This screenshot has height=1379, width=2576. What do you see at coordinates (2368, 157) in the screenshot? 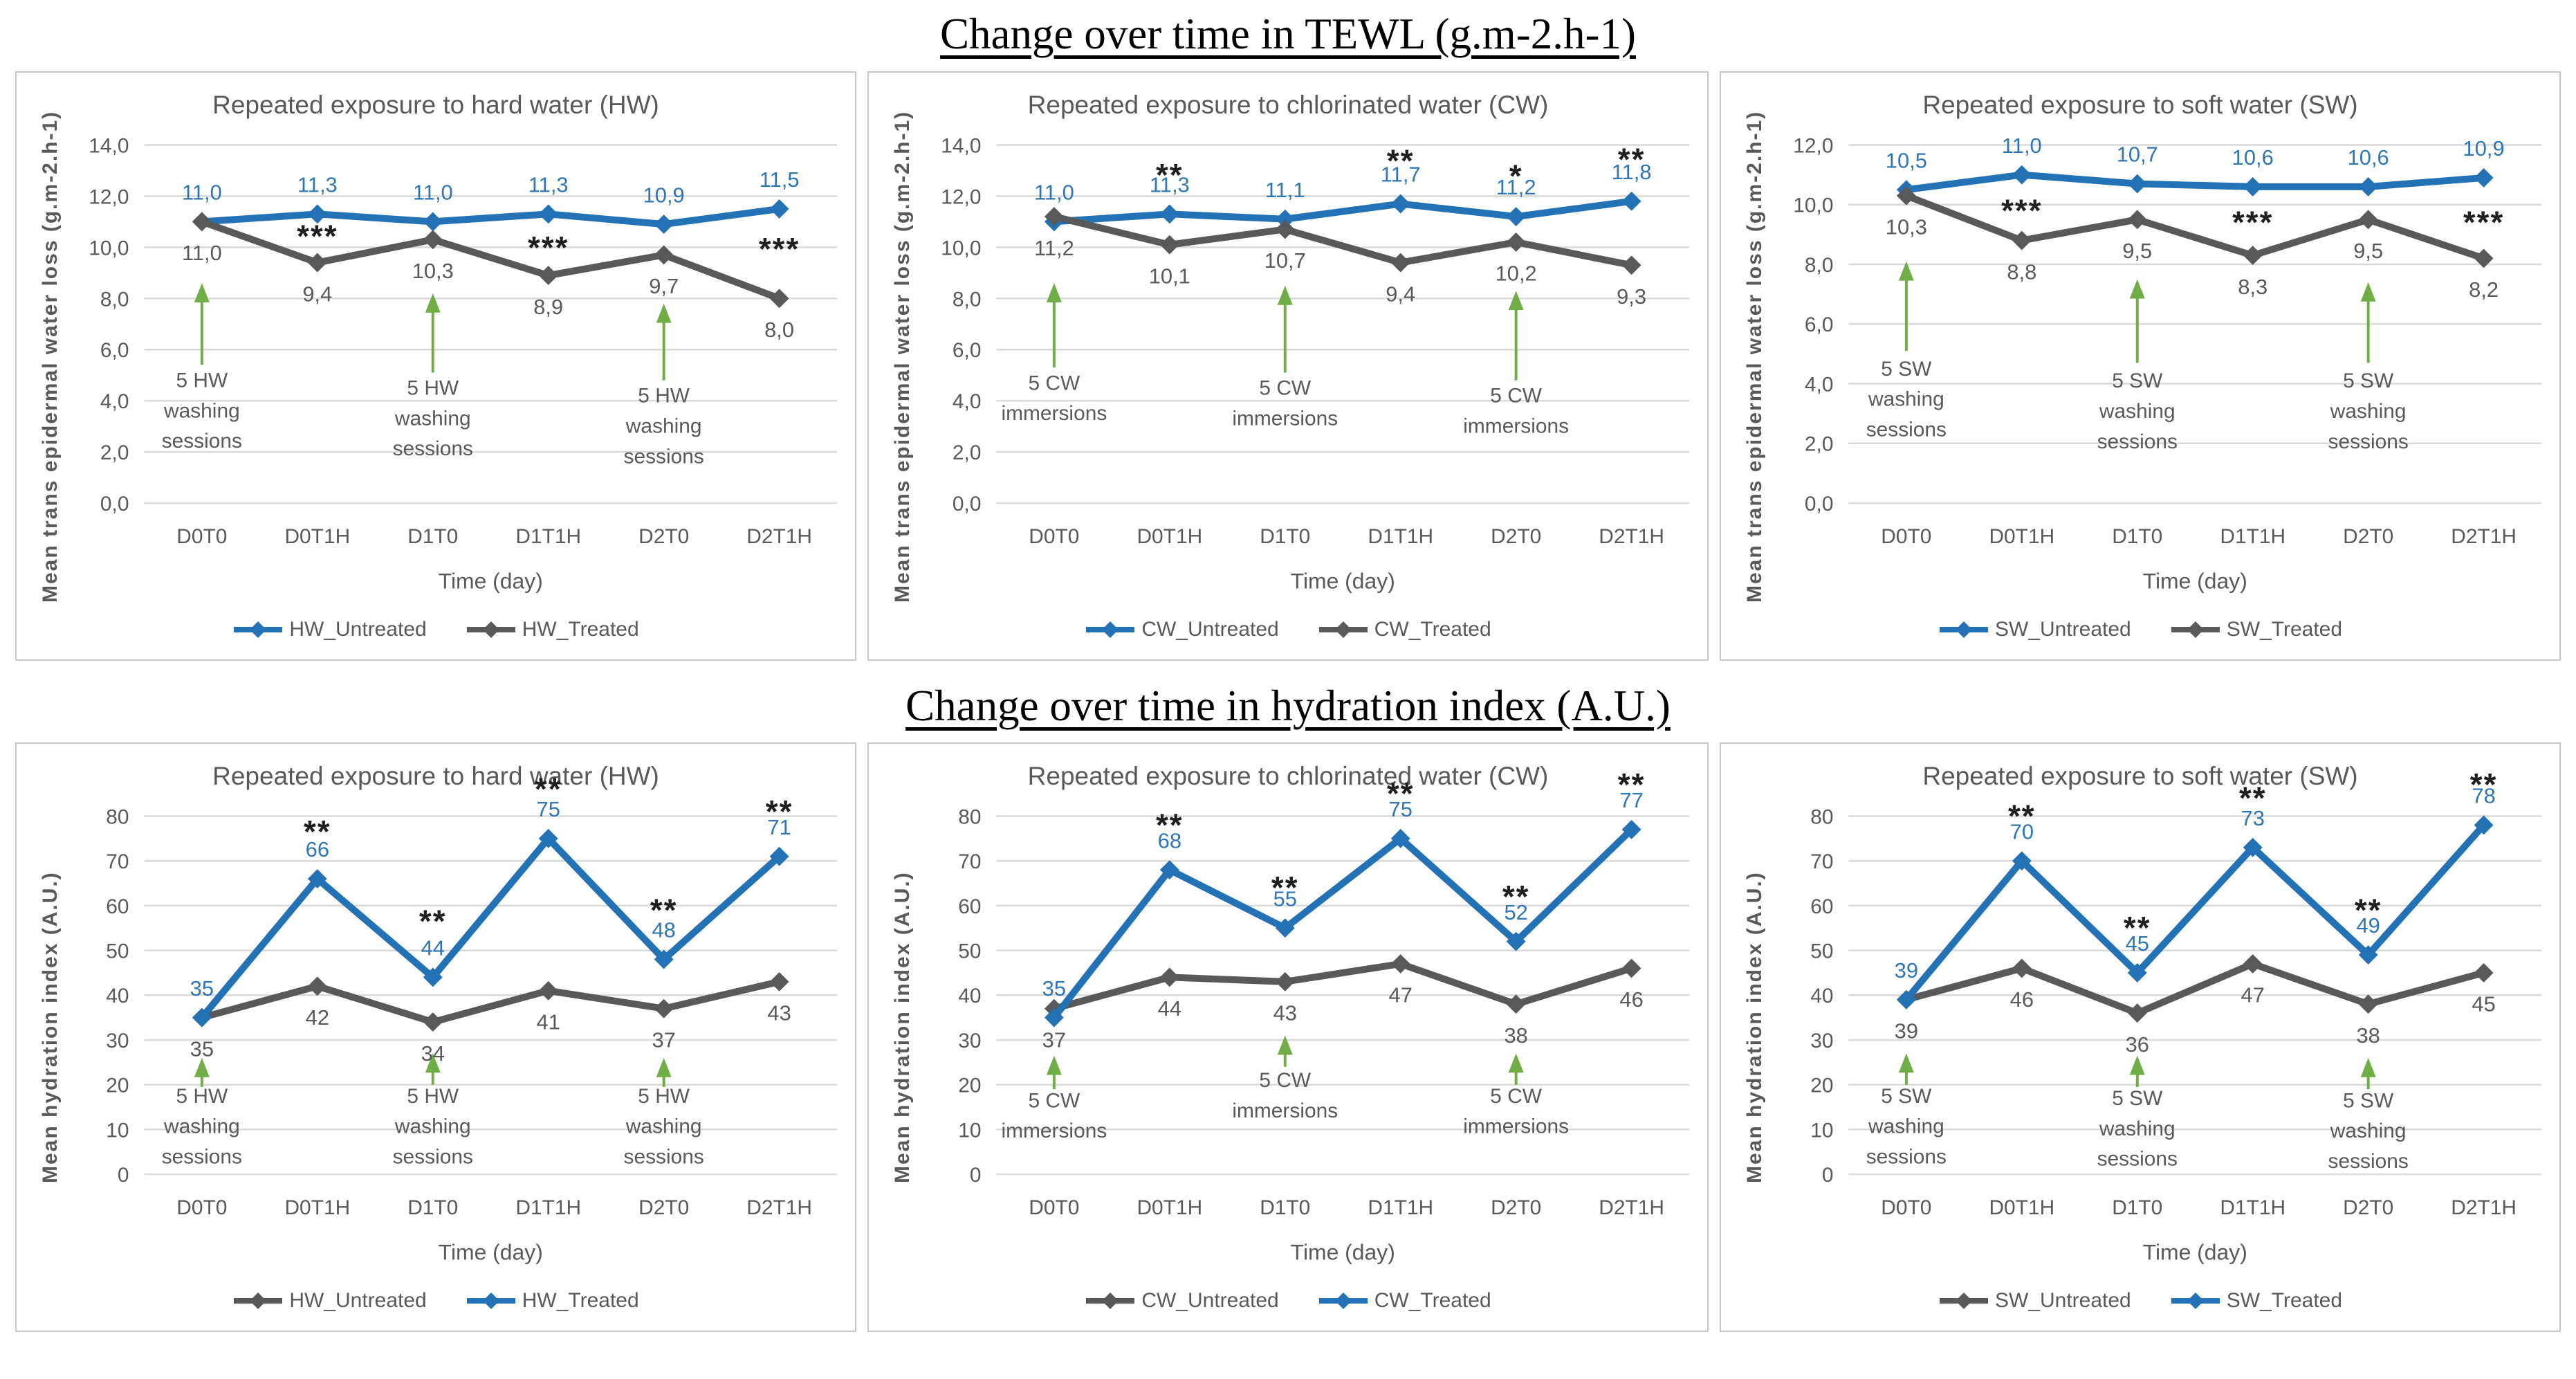
I see `data-label: 10,6` at bounding box center [2368, 157].